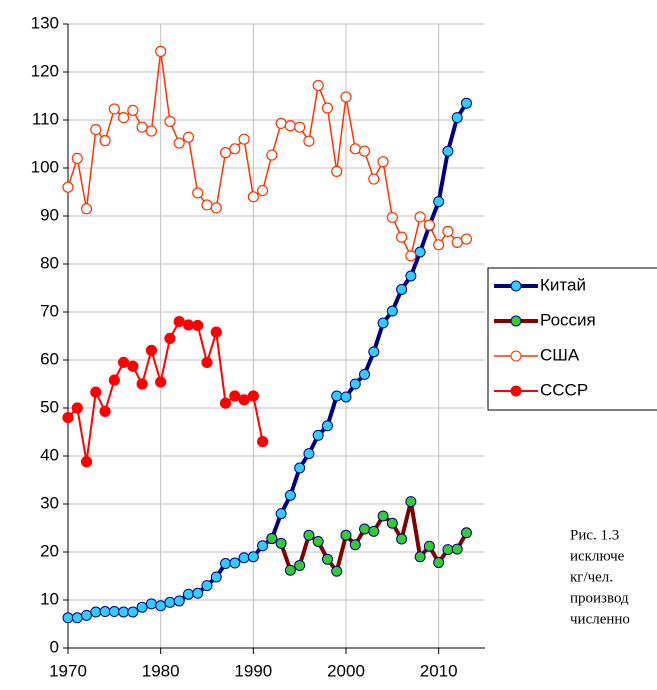  Describe the element at coordinates (560, 354) in the screenshot. I see `legend-label: США` at that location.